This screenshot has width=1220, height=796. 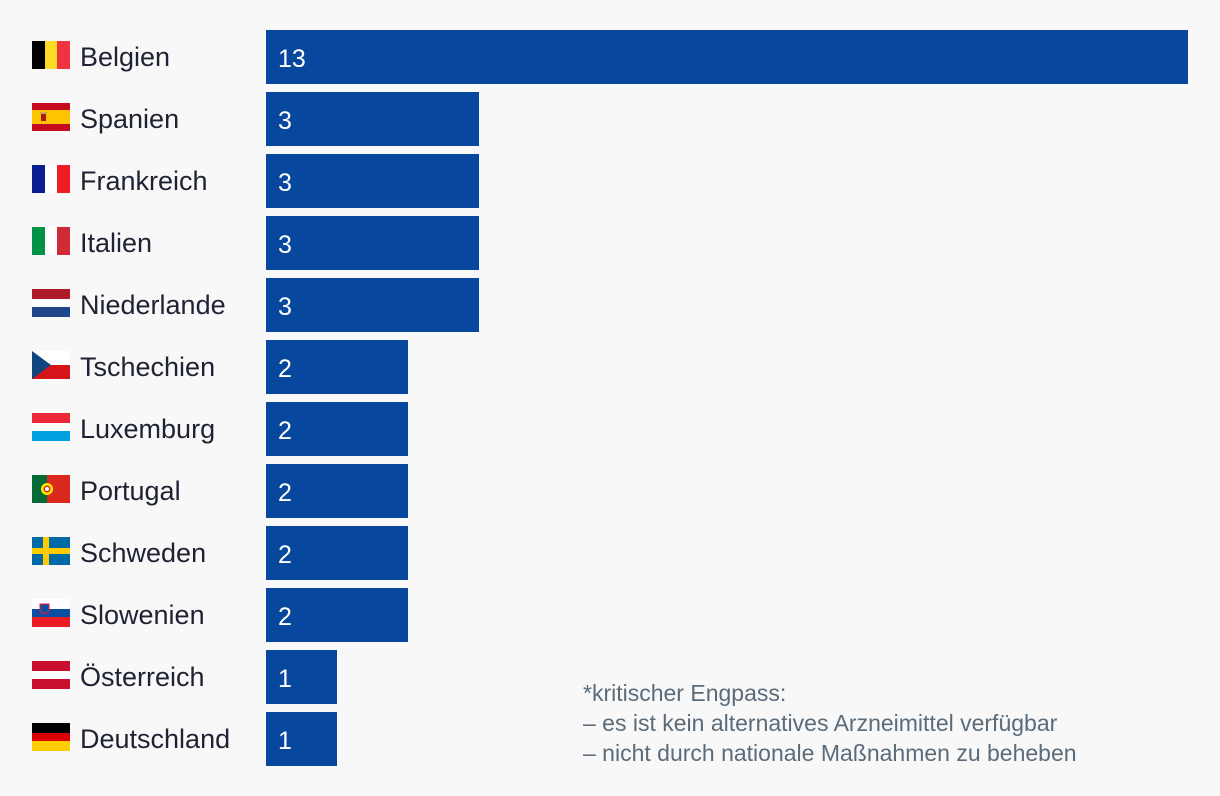 I want to click on belgium-flag-icon, so click(x=51, y=55).